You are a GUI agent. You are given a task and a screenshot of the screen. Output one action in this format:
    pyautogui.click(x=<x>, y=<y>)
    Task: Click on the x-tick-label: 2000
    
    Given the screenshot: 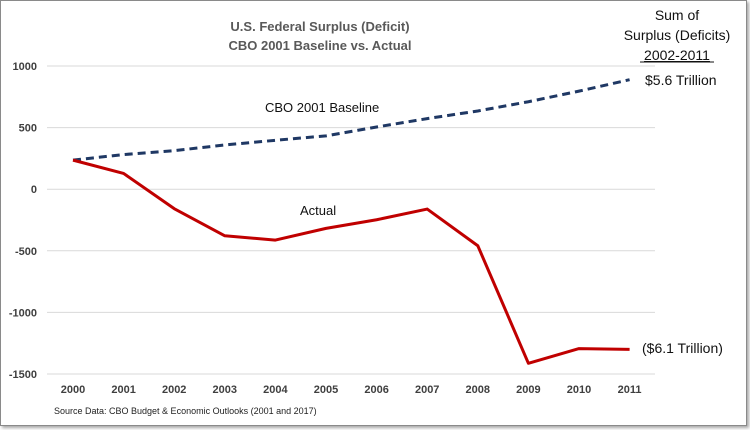 What is the action you would take?
    pyautogui.click(x=73, y=390)
    